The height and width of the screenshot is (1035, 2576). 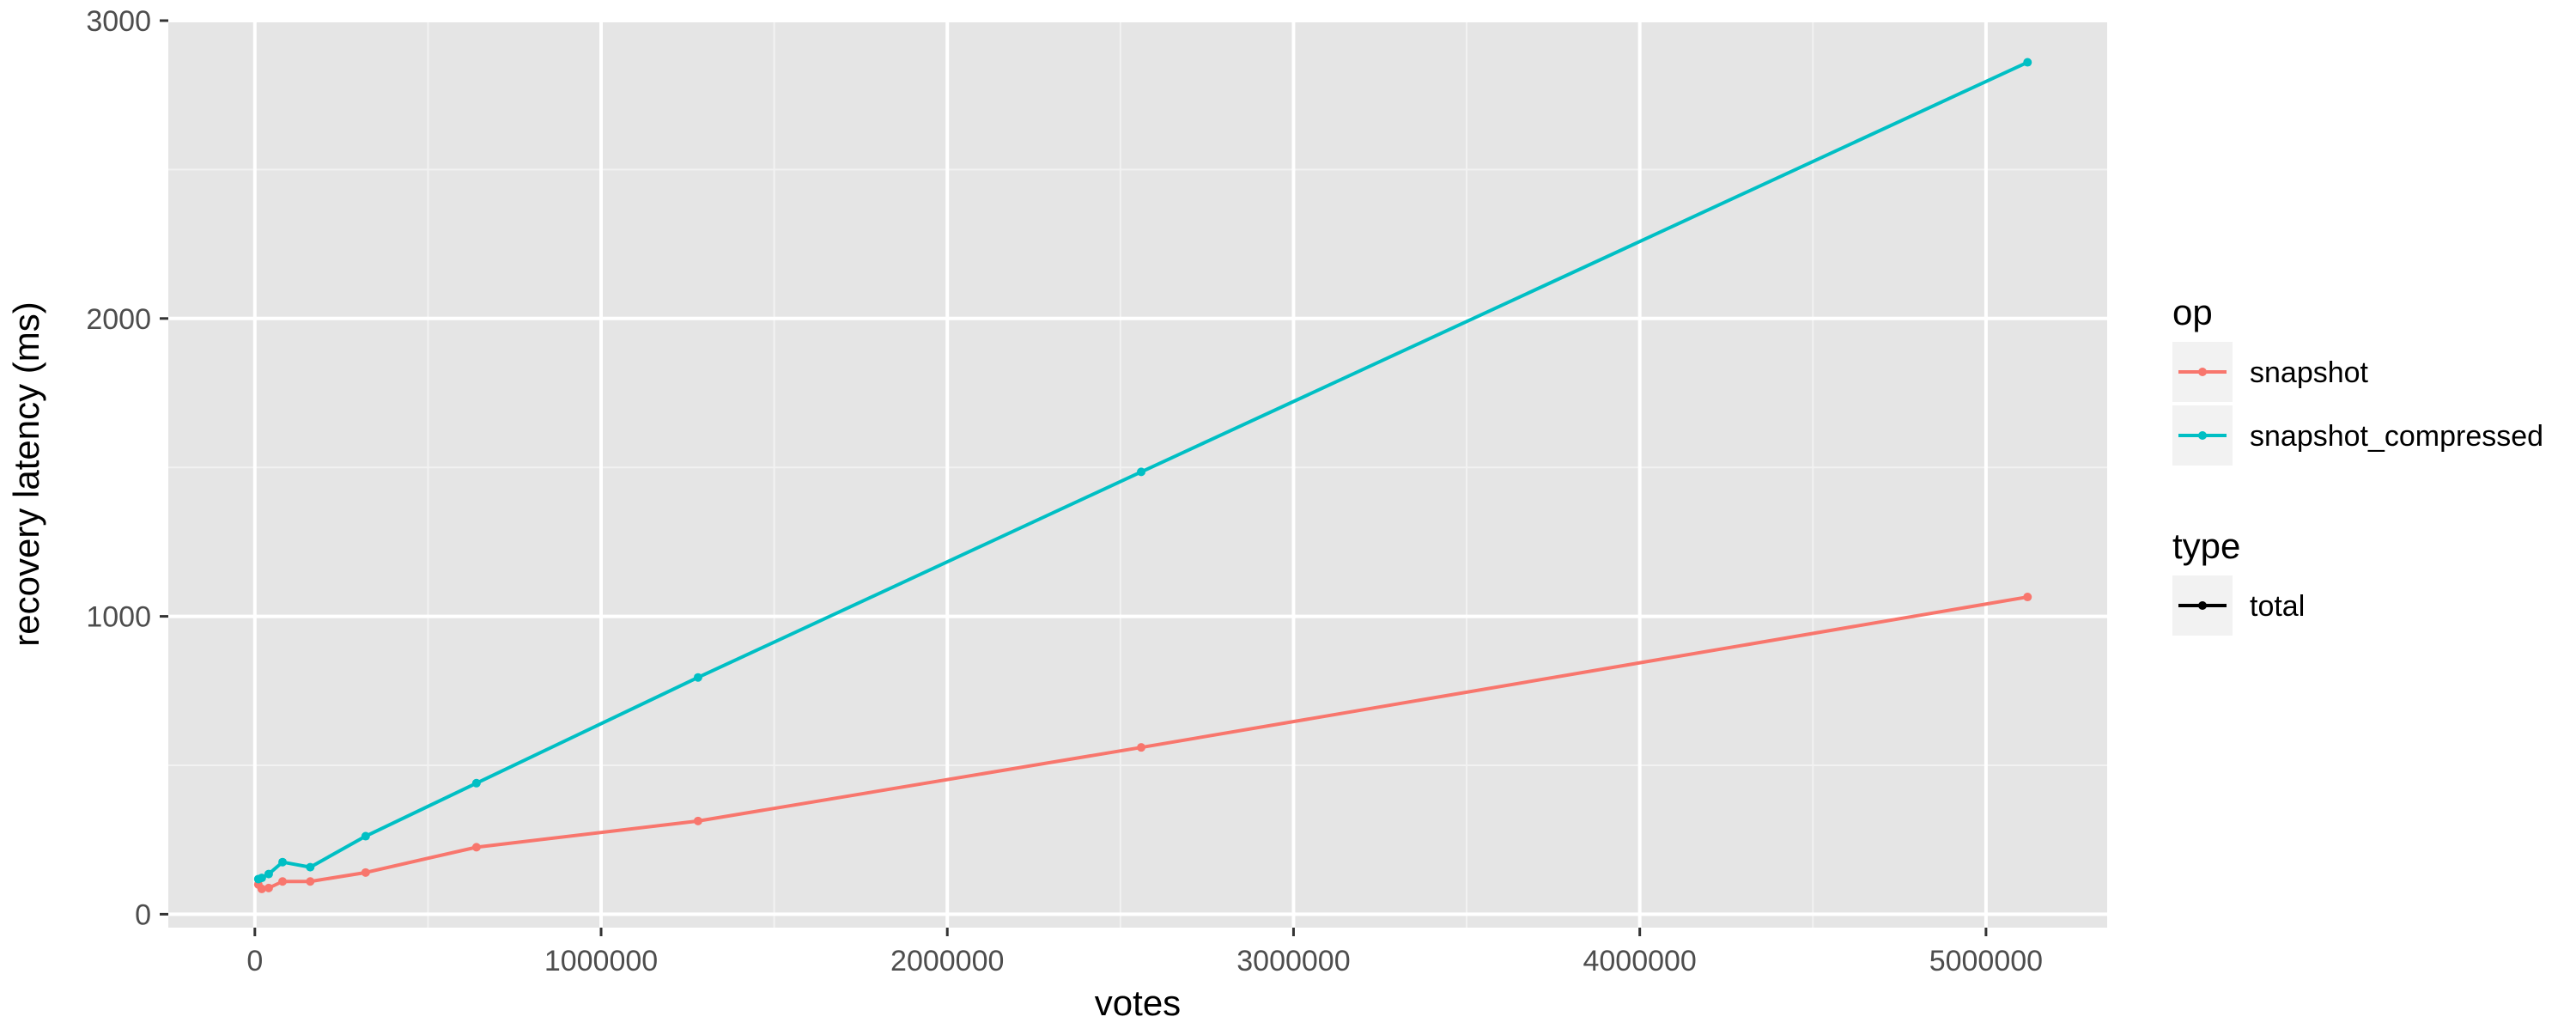 I want to click on legend-title: type, so click(x=2206, y=546).